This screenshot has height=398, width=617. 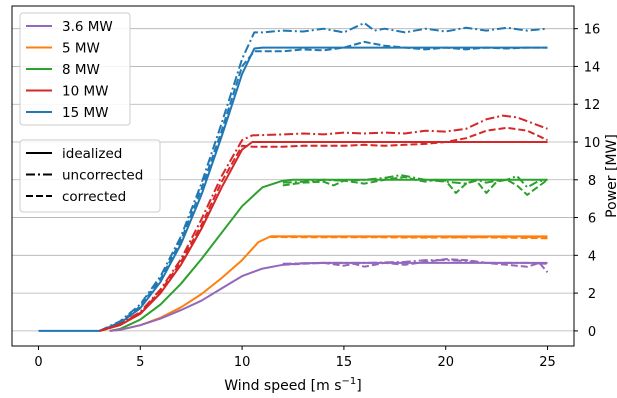 I want to click on y-axis-ticks: 0 2 4 6 8 10 12 14 16, so click(x=587, y=181).